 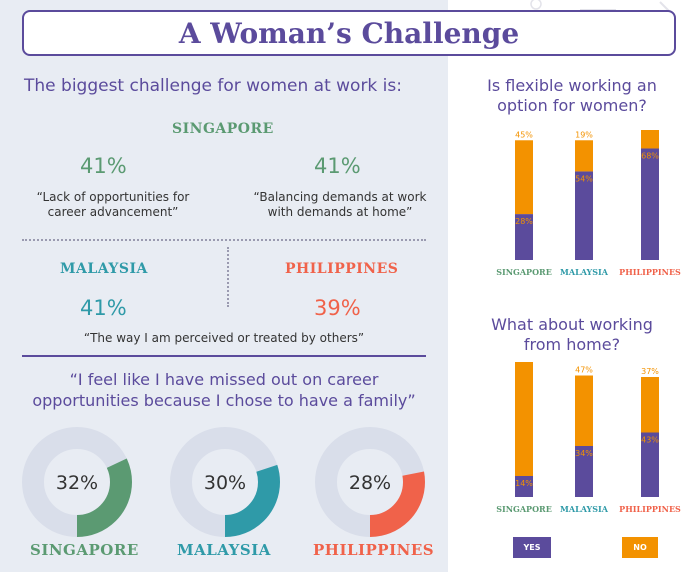 I want to click on legend-yes-label: YES, so click(x=532, y=547).